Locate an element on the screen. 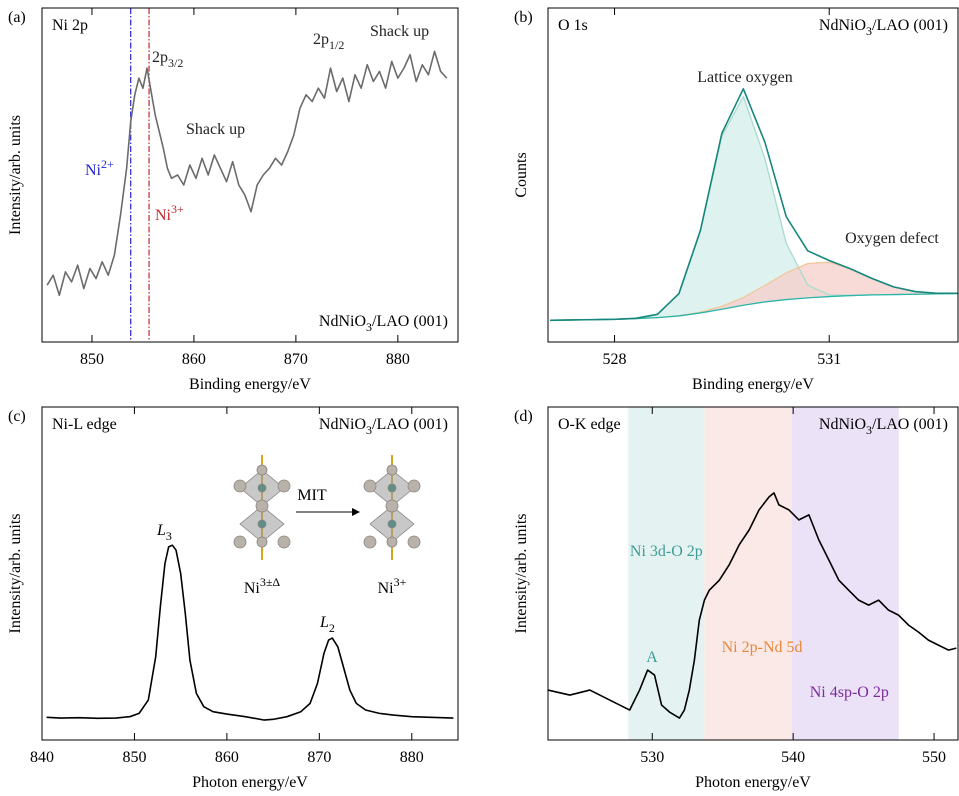  annotation: MIT is located at coordinates (312, 495).